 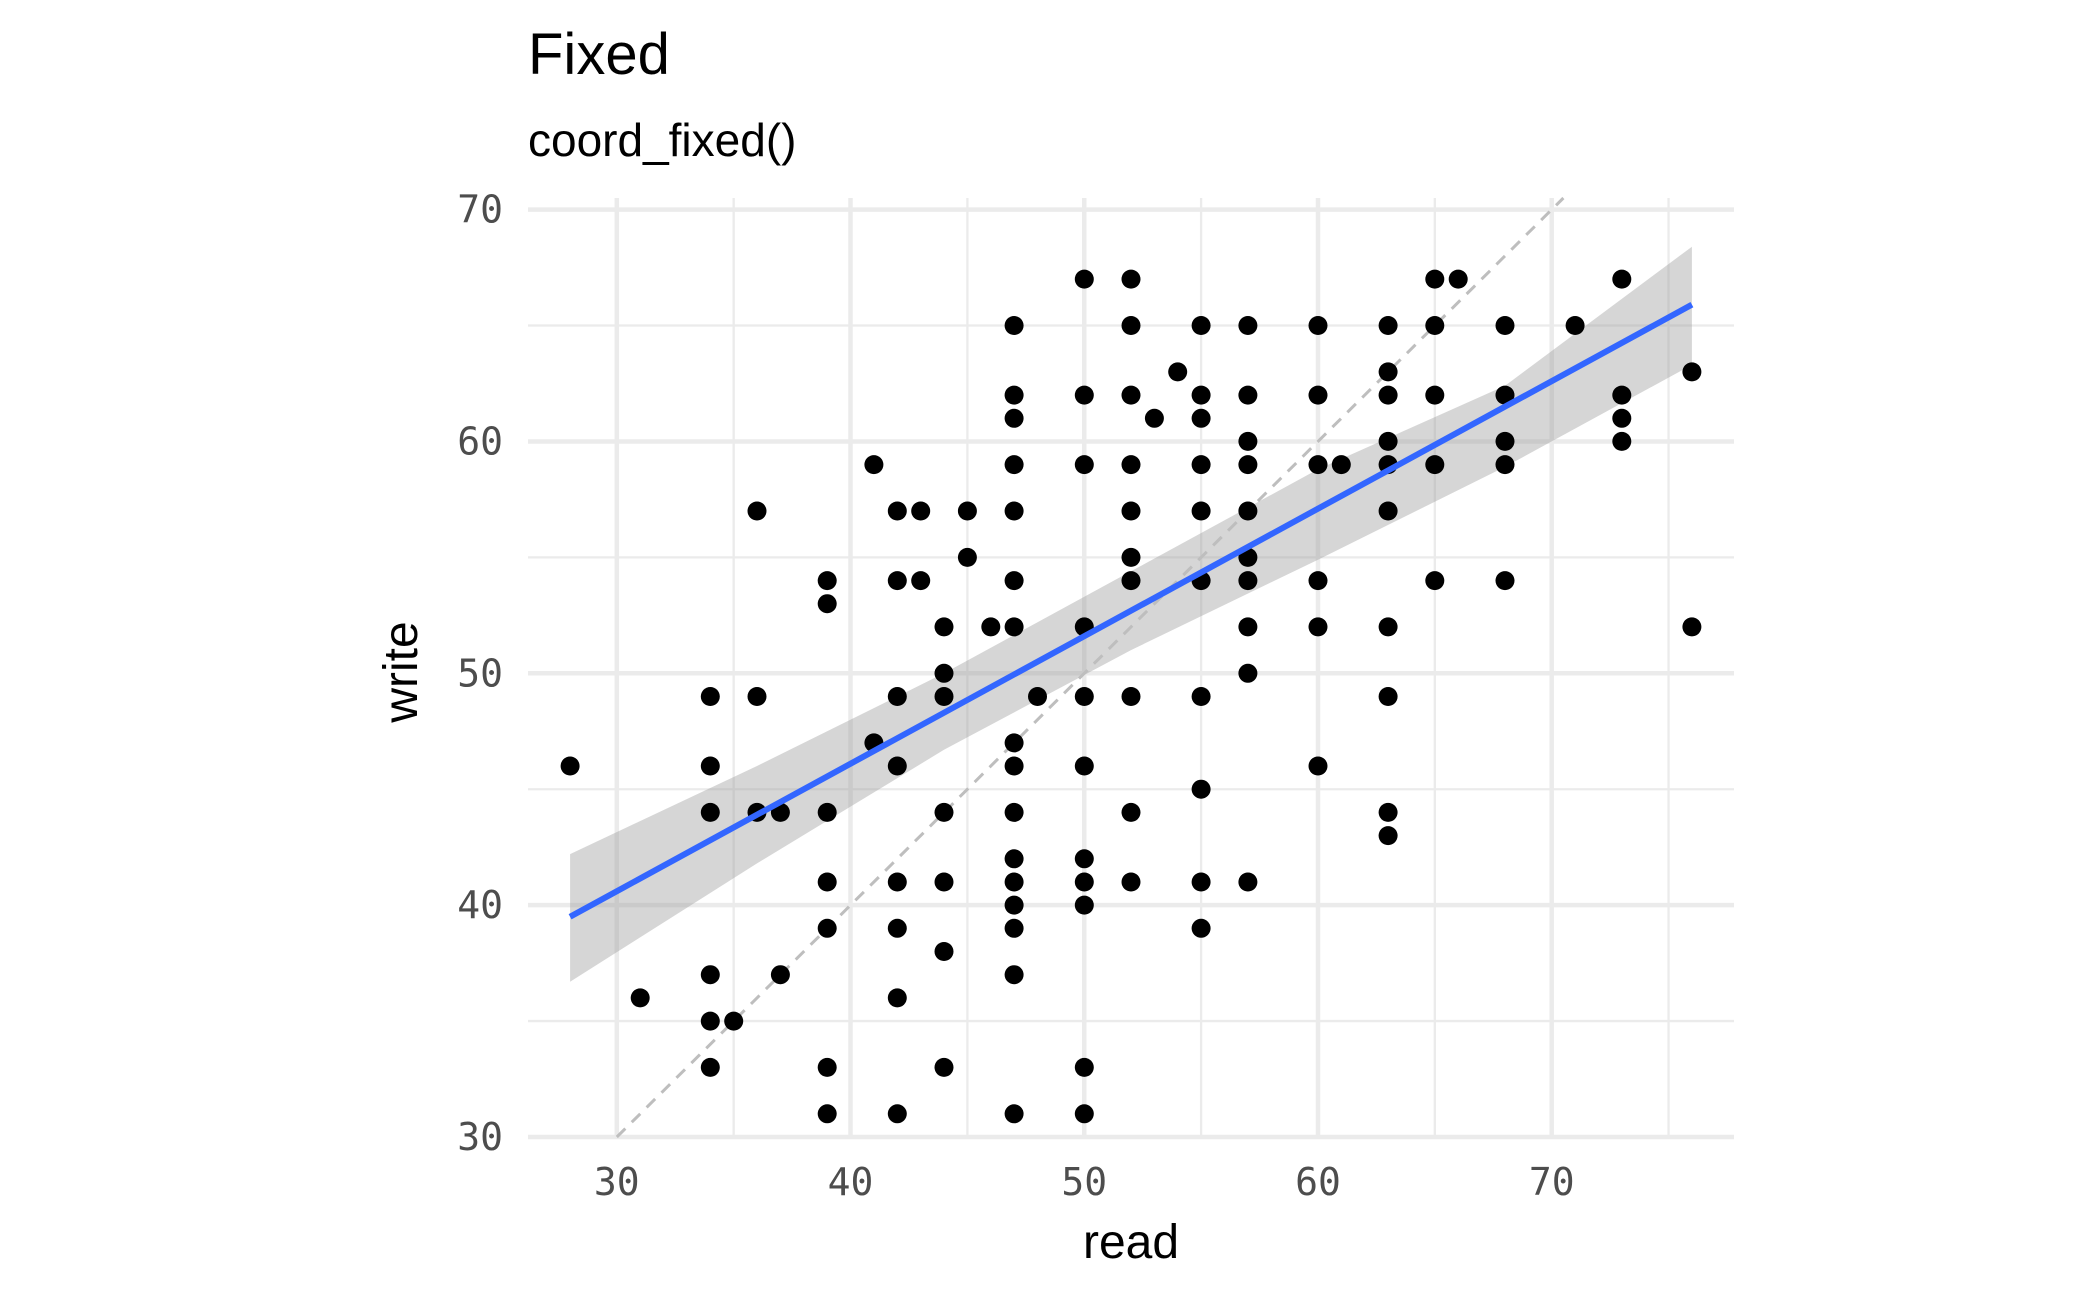 I want to click on y-tick-label: 40, so click(x=480, y=905).